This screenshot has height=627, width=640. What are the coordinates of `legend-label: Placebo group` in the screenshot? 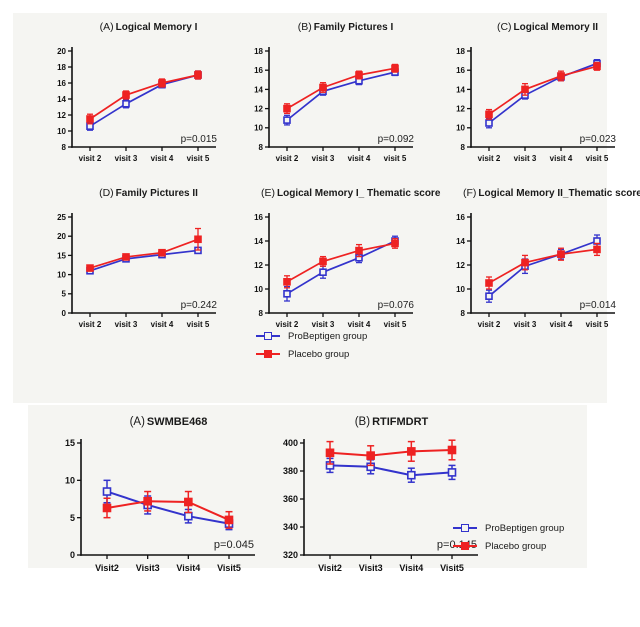 It's located at (319, 354).